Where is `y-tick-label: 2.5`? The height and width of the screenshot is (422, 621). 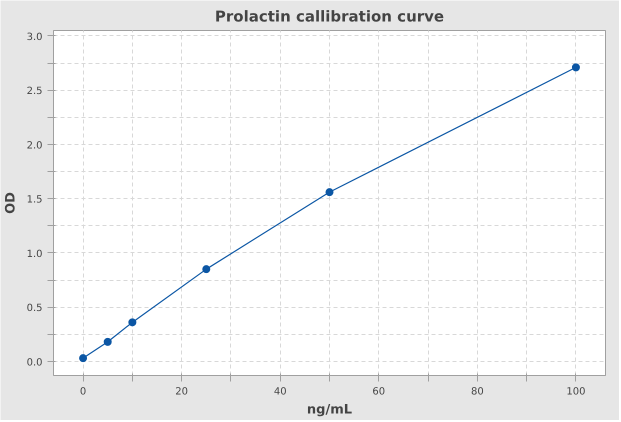
y-tick-label: 2.5 is located at coordinates (34, 92).